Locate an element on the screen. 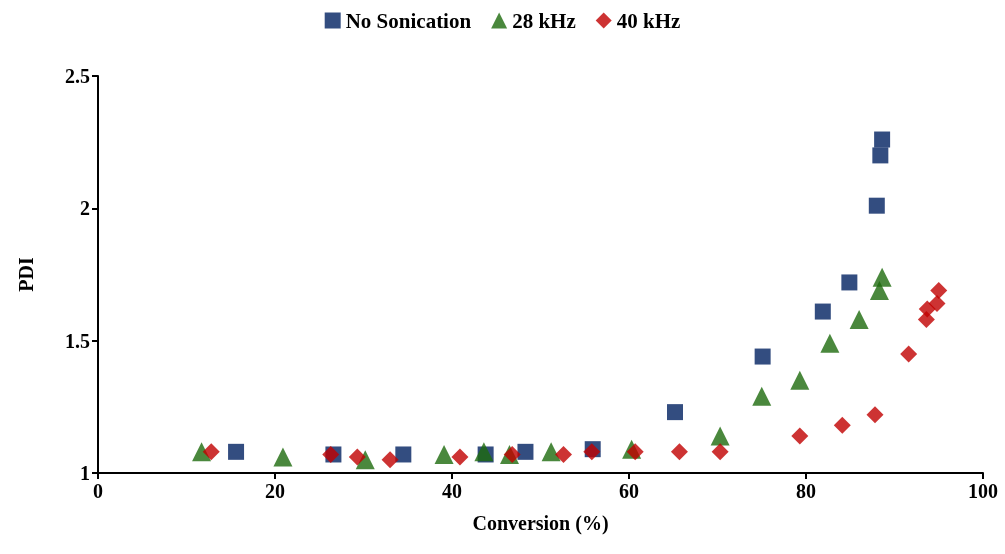  y-tick-label: 1 is located at coordinates (85, 473).